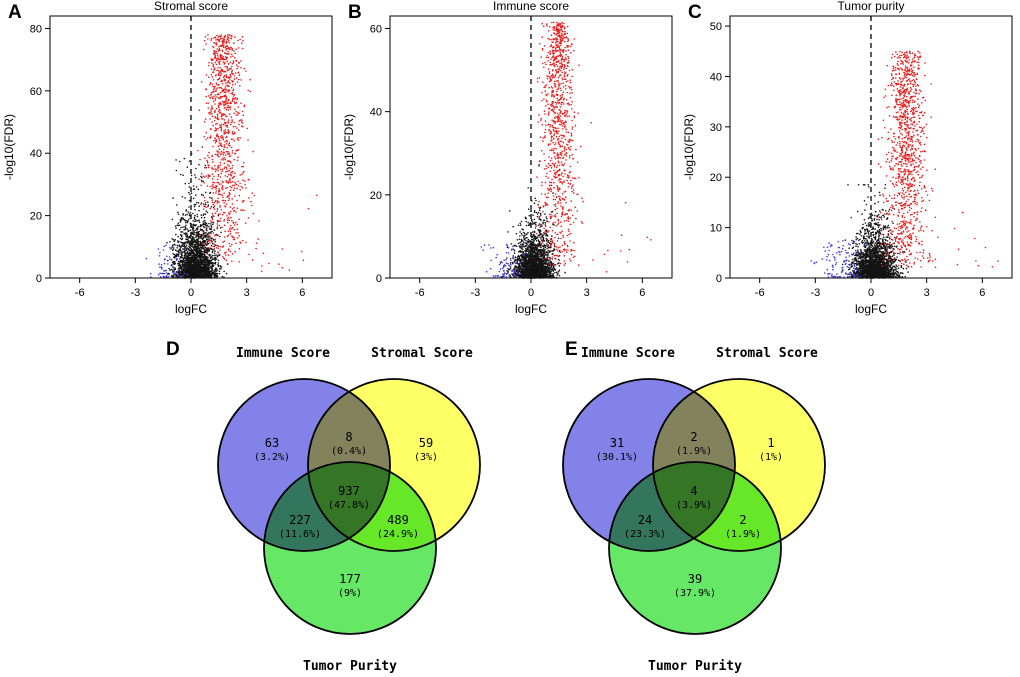  I want to click on venn-count-stromal-only: 1, so click(770, 443).